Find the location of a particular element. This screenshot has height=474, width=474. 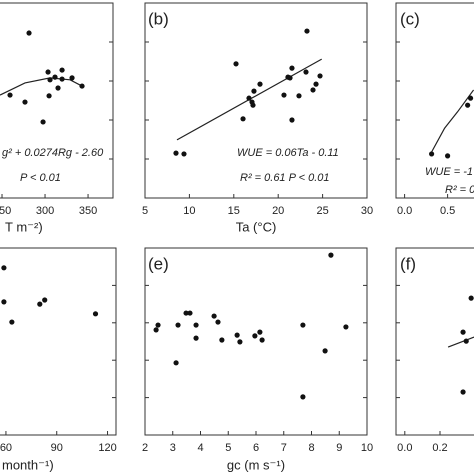

x-tick-label: 7 is located at coordinates (284, 448).